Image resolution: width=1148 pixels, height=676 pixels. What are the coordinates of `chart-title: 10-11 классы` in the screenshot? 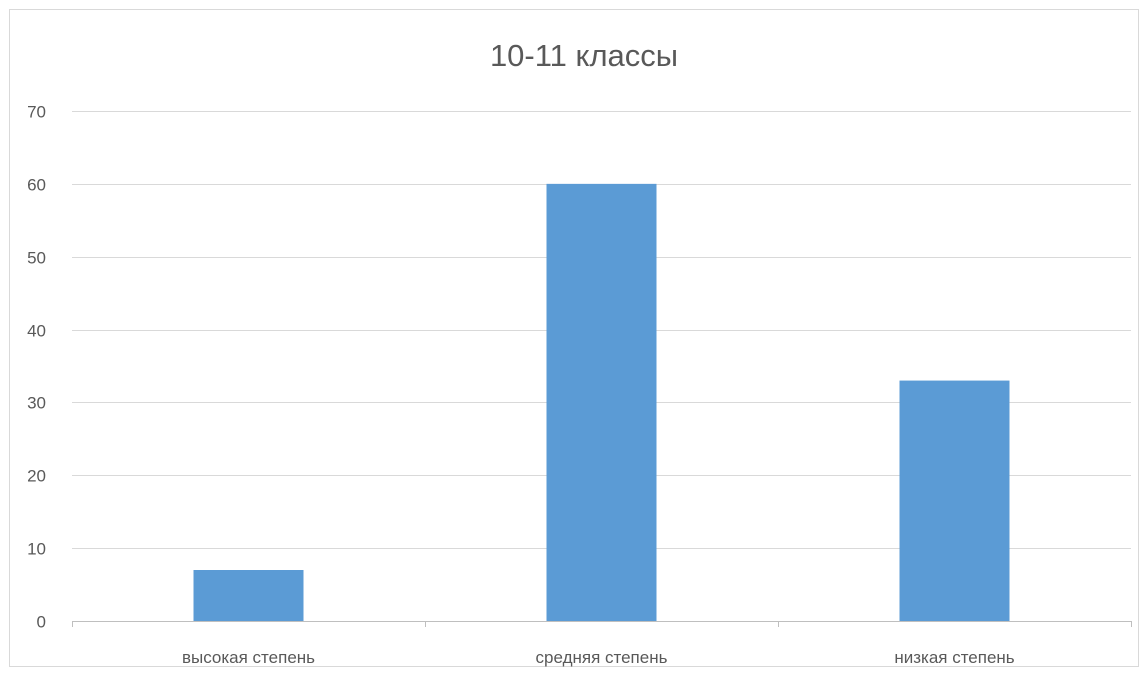 It's located at (584, 55).